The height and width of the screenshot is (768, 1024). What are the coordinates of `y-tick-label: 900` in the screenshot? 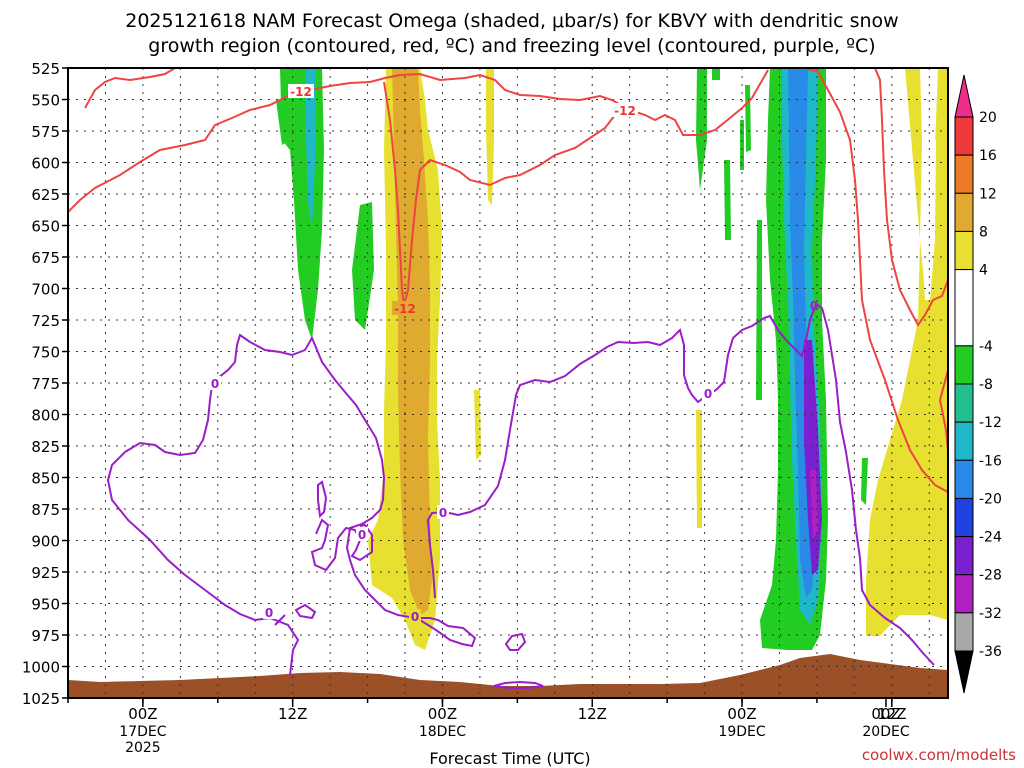 It's located at (45, 542).